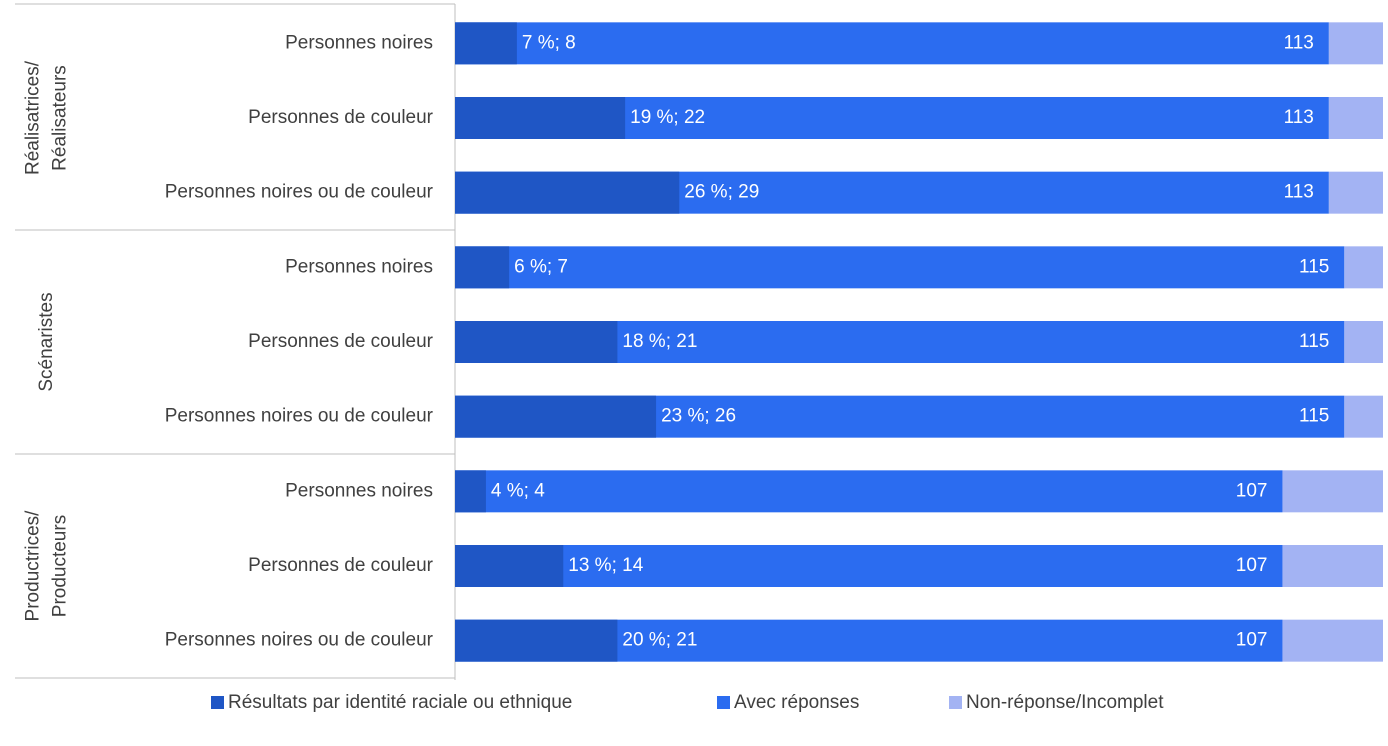 The image size is (1388, 746). I want to click on data-label: 20 %; 21, so click(659, 640).